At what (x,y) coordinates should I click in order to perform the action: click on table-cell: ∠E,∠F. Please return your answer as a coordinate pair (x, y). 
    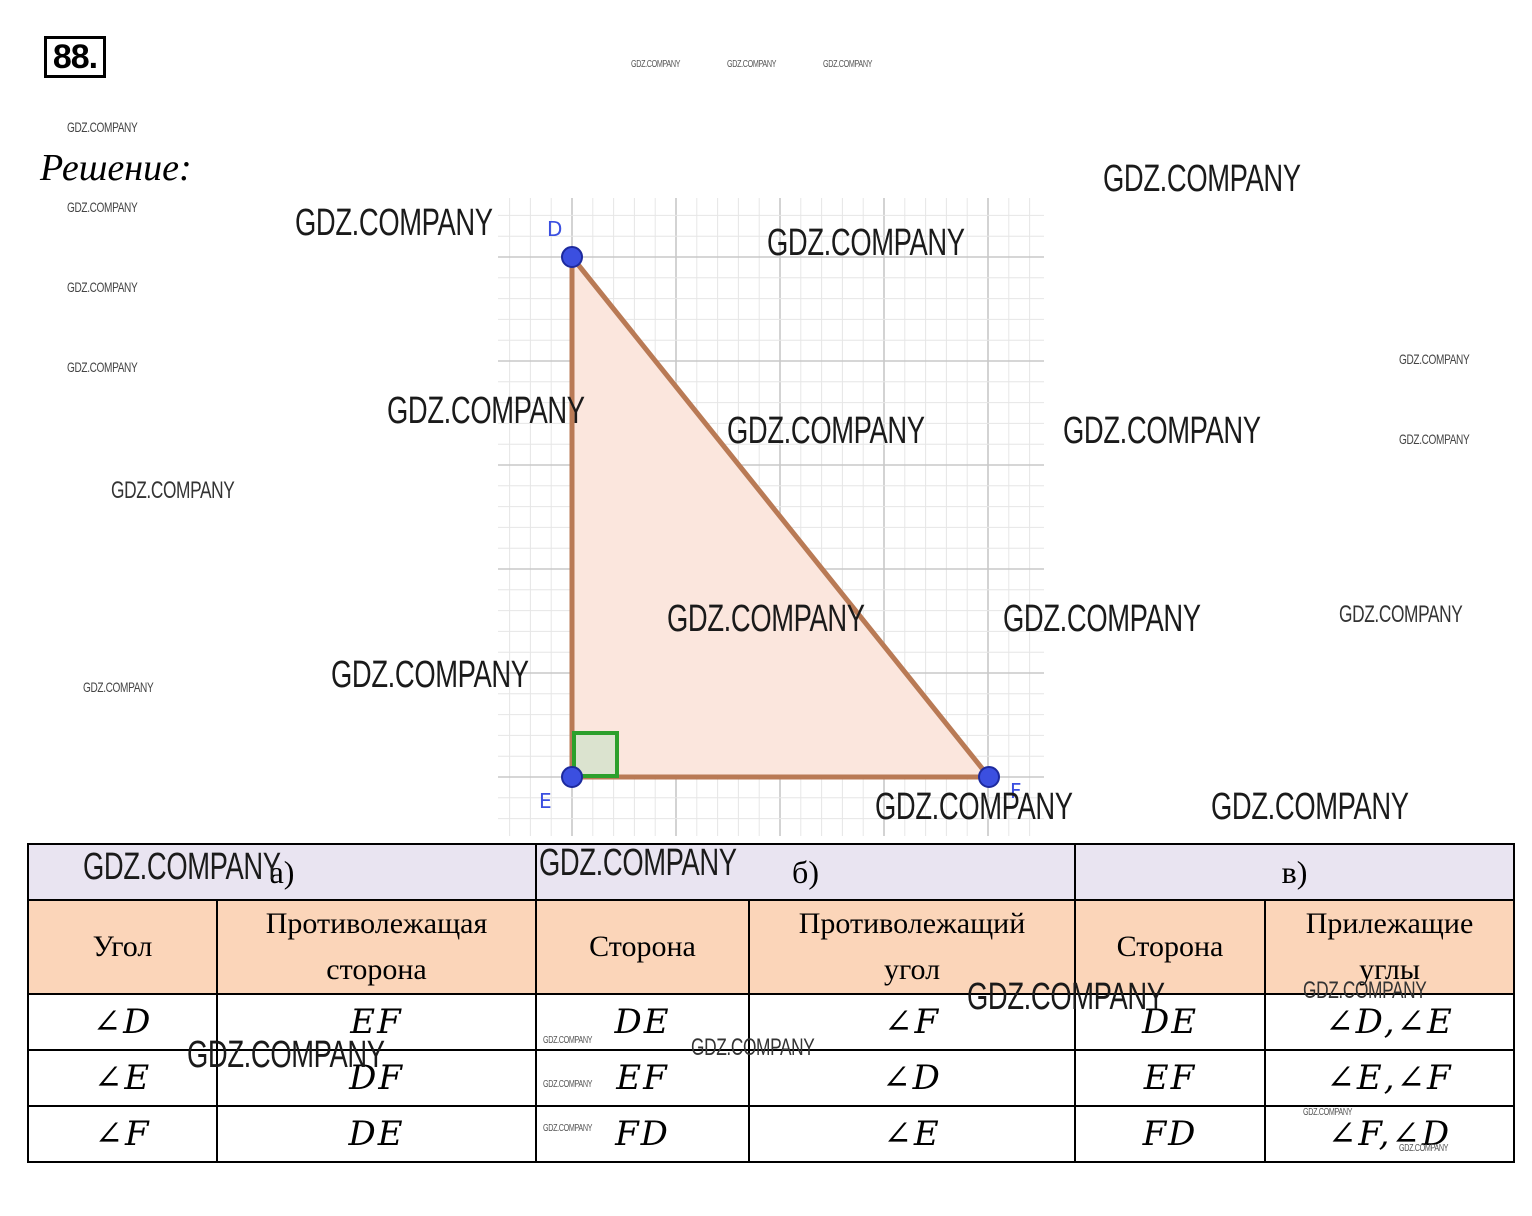
    Looking at the image, I should click on (1390, 1078).